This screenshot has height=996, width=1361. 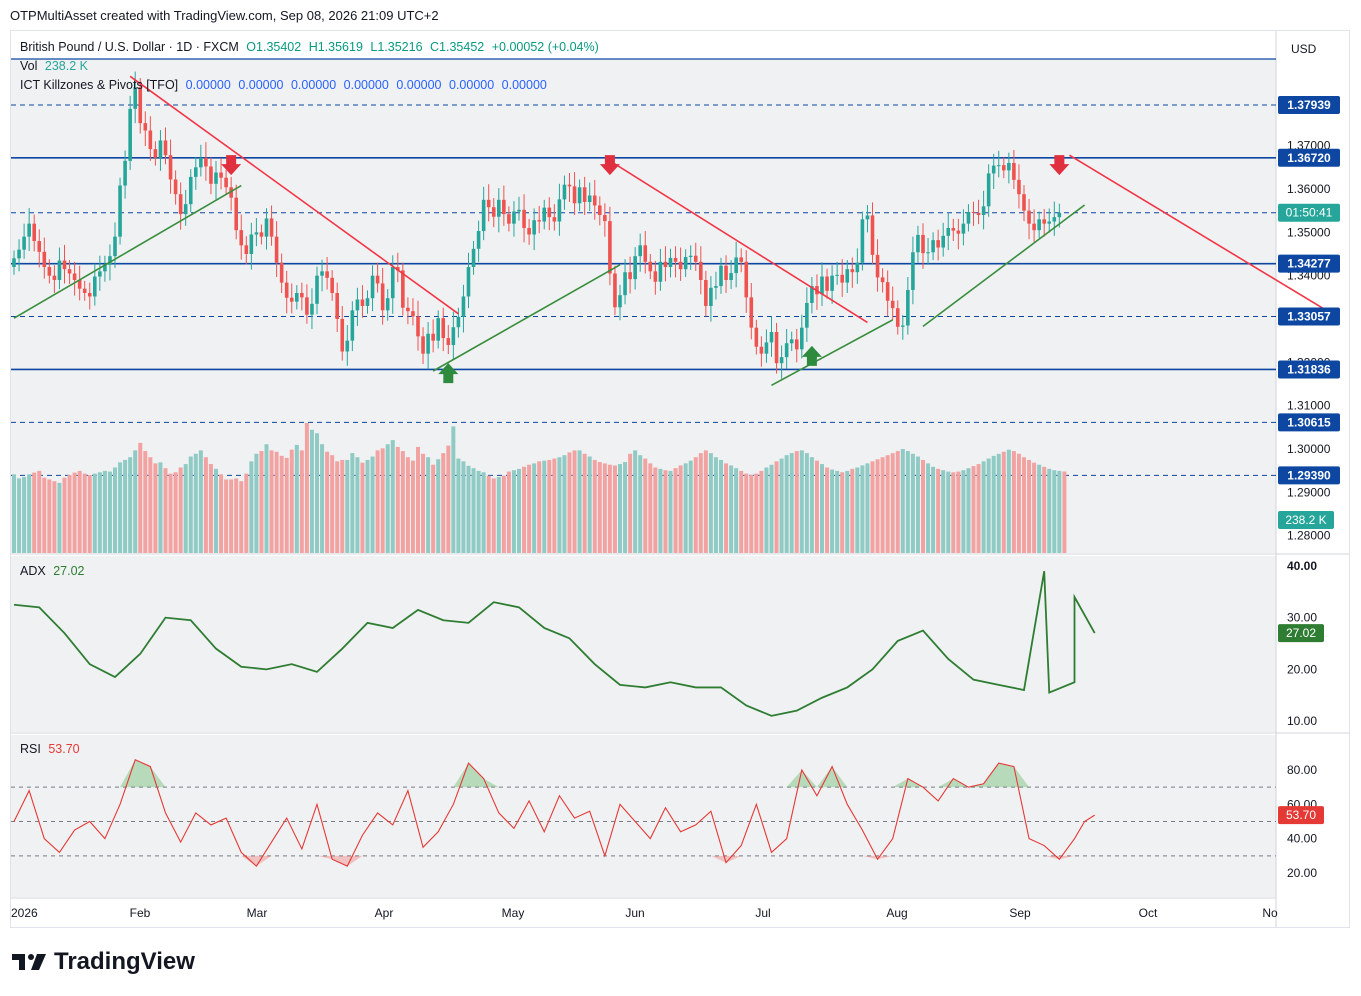 What do you see at coordinates (294, 195) in the screenshot?
I see `down-trendline` at bounding box center [294, 195].